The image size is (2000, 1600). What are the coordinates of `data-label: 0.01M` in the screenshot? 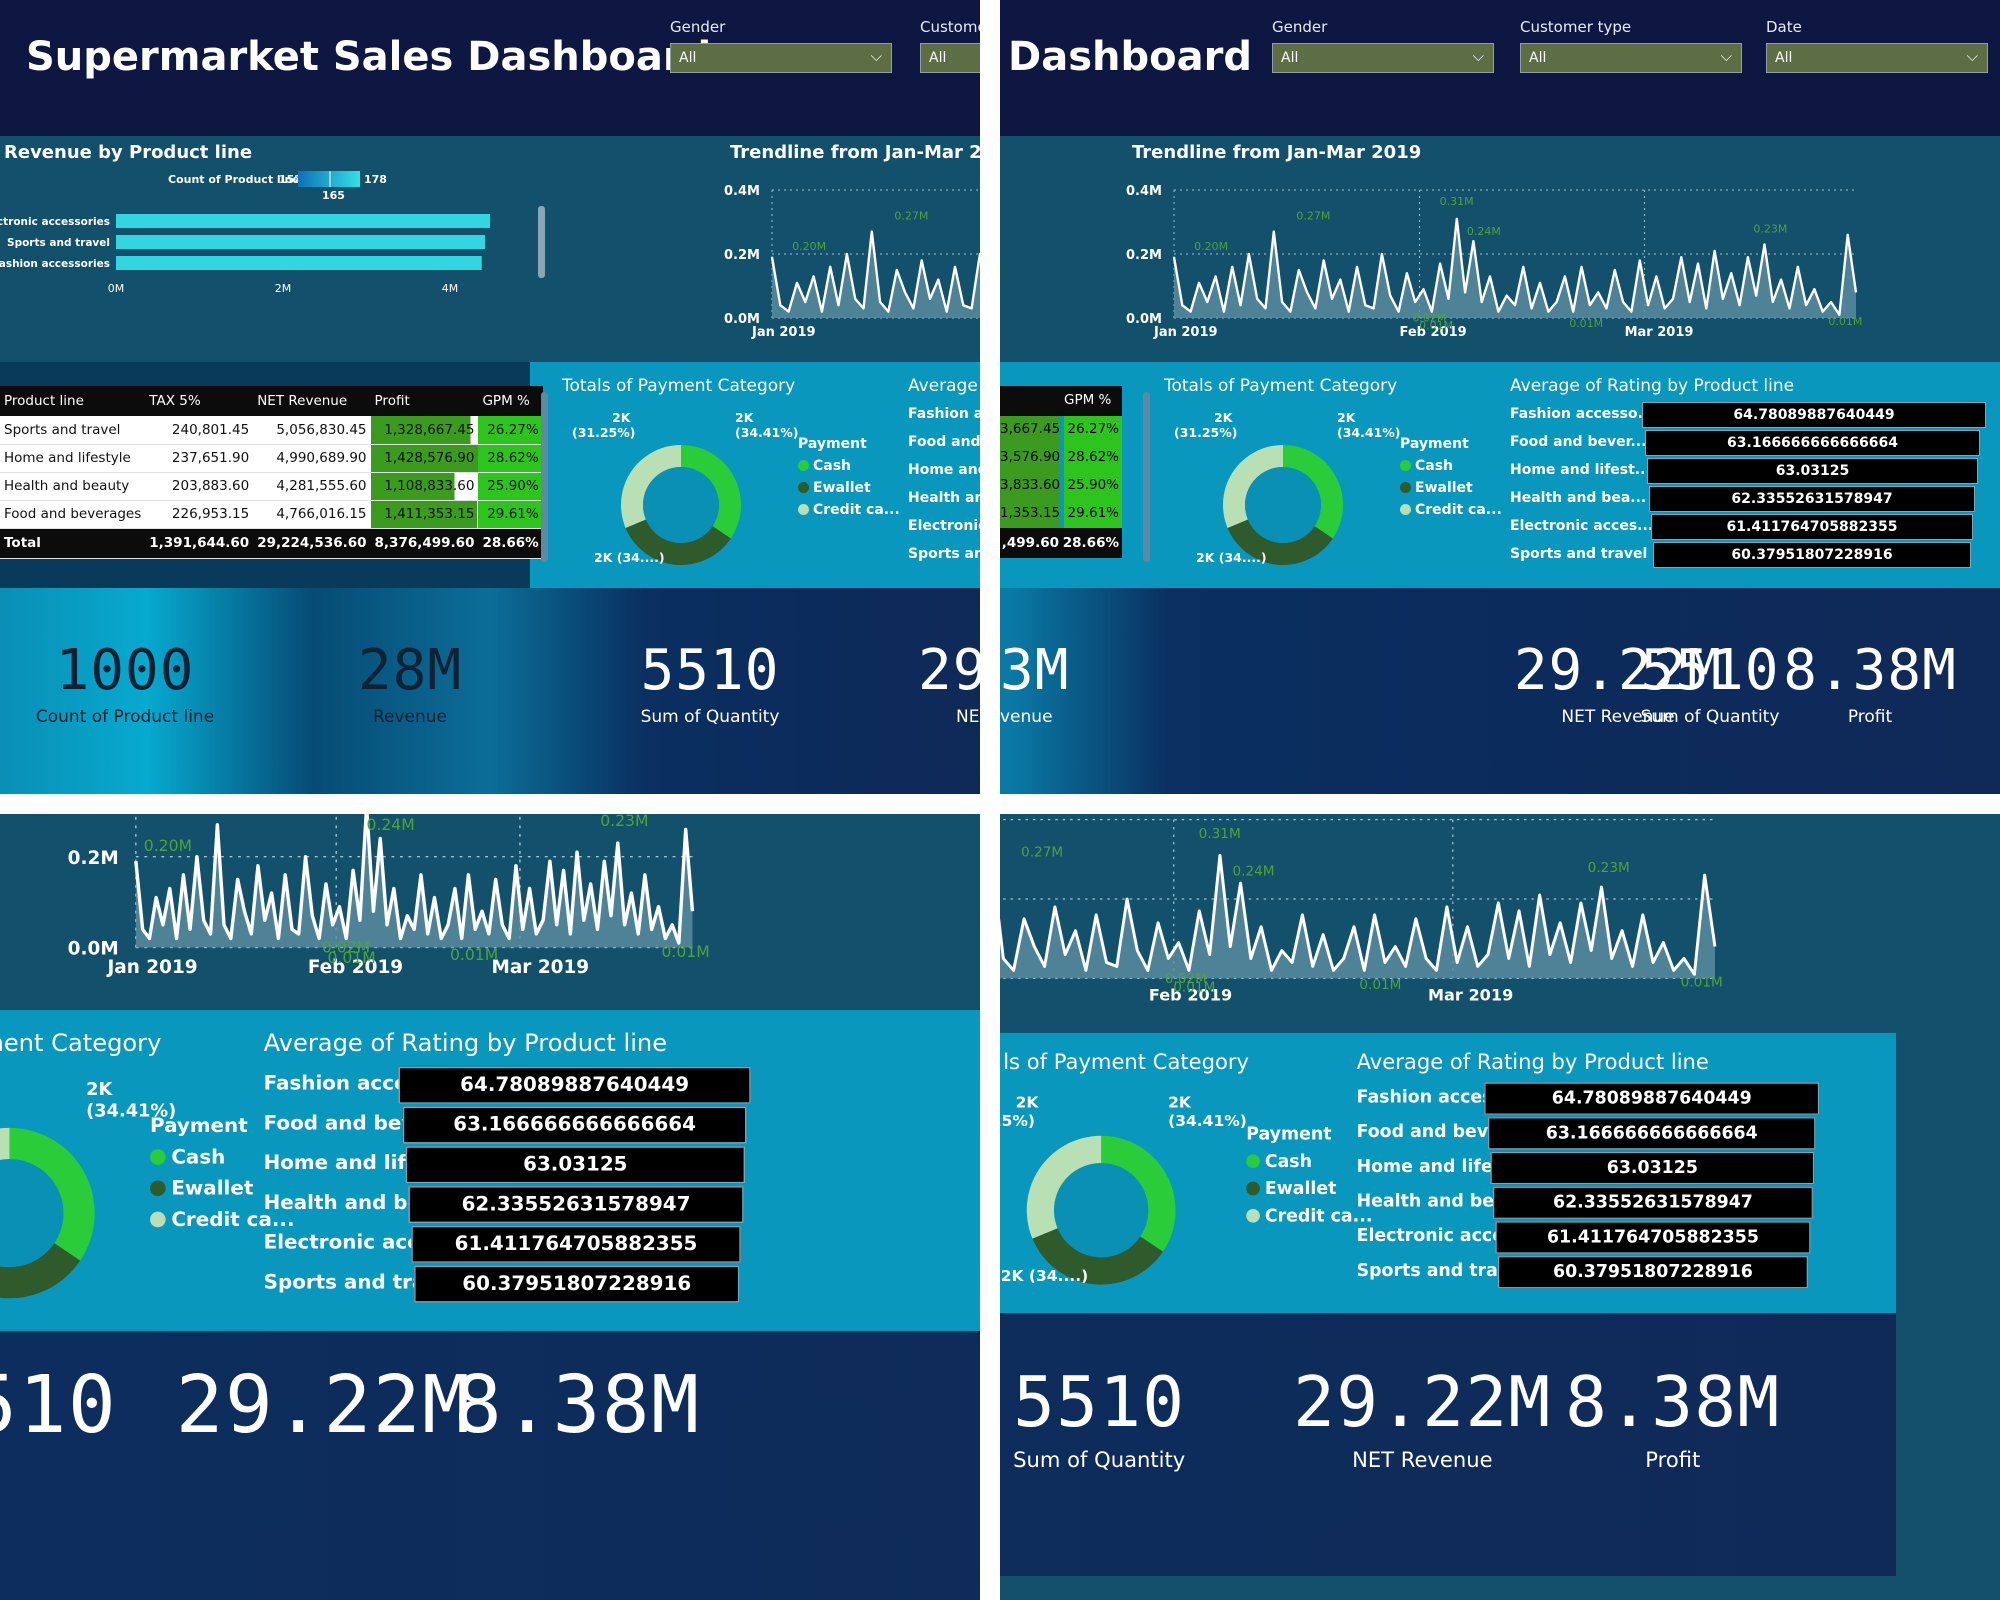 It's located at (351, 958).